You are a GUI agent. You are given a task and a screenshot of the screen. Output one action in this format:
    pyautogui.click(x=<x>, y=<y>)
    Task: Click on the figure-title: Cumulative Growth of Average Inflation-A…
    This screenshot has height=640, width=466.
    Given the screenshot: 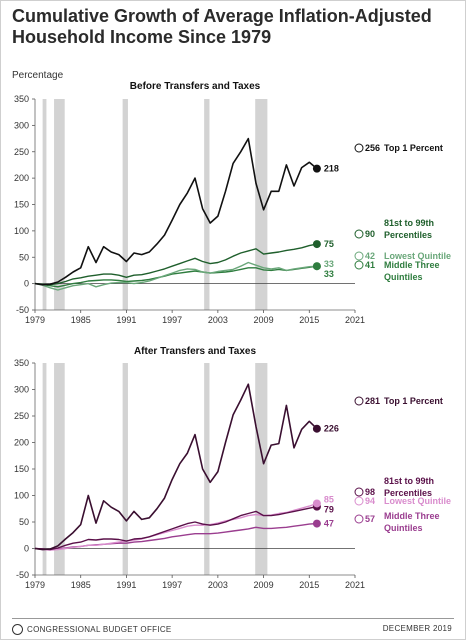 What is the action you would take?
    pyautogui.click(x=222, y=26)
    